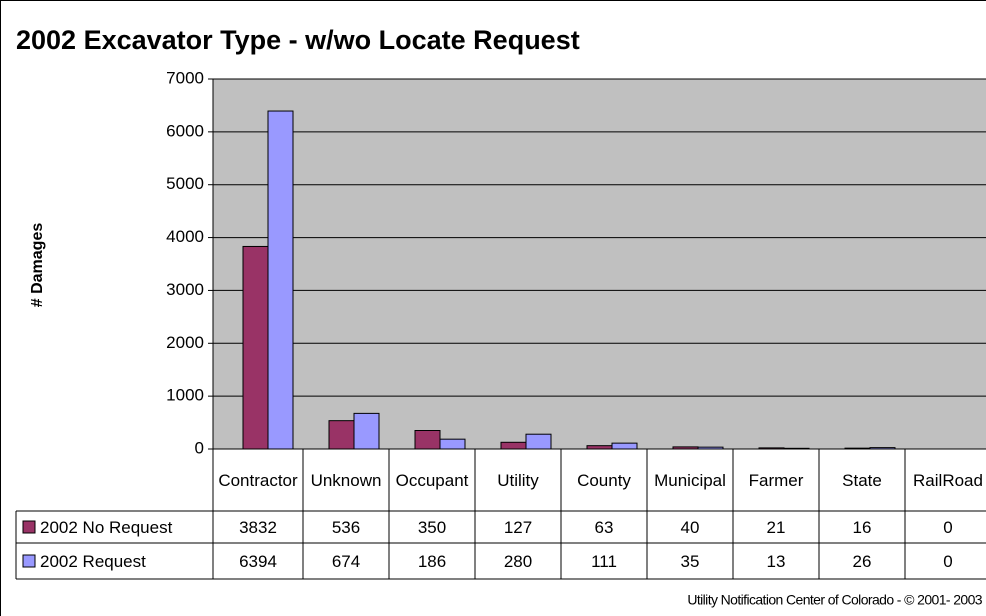  Describe the element at coordinates (432, 480) in the screenshot. I see `category-label: Occupant` at that location.